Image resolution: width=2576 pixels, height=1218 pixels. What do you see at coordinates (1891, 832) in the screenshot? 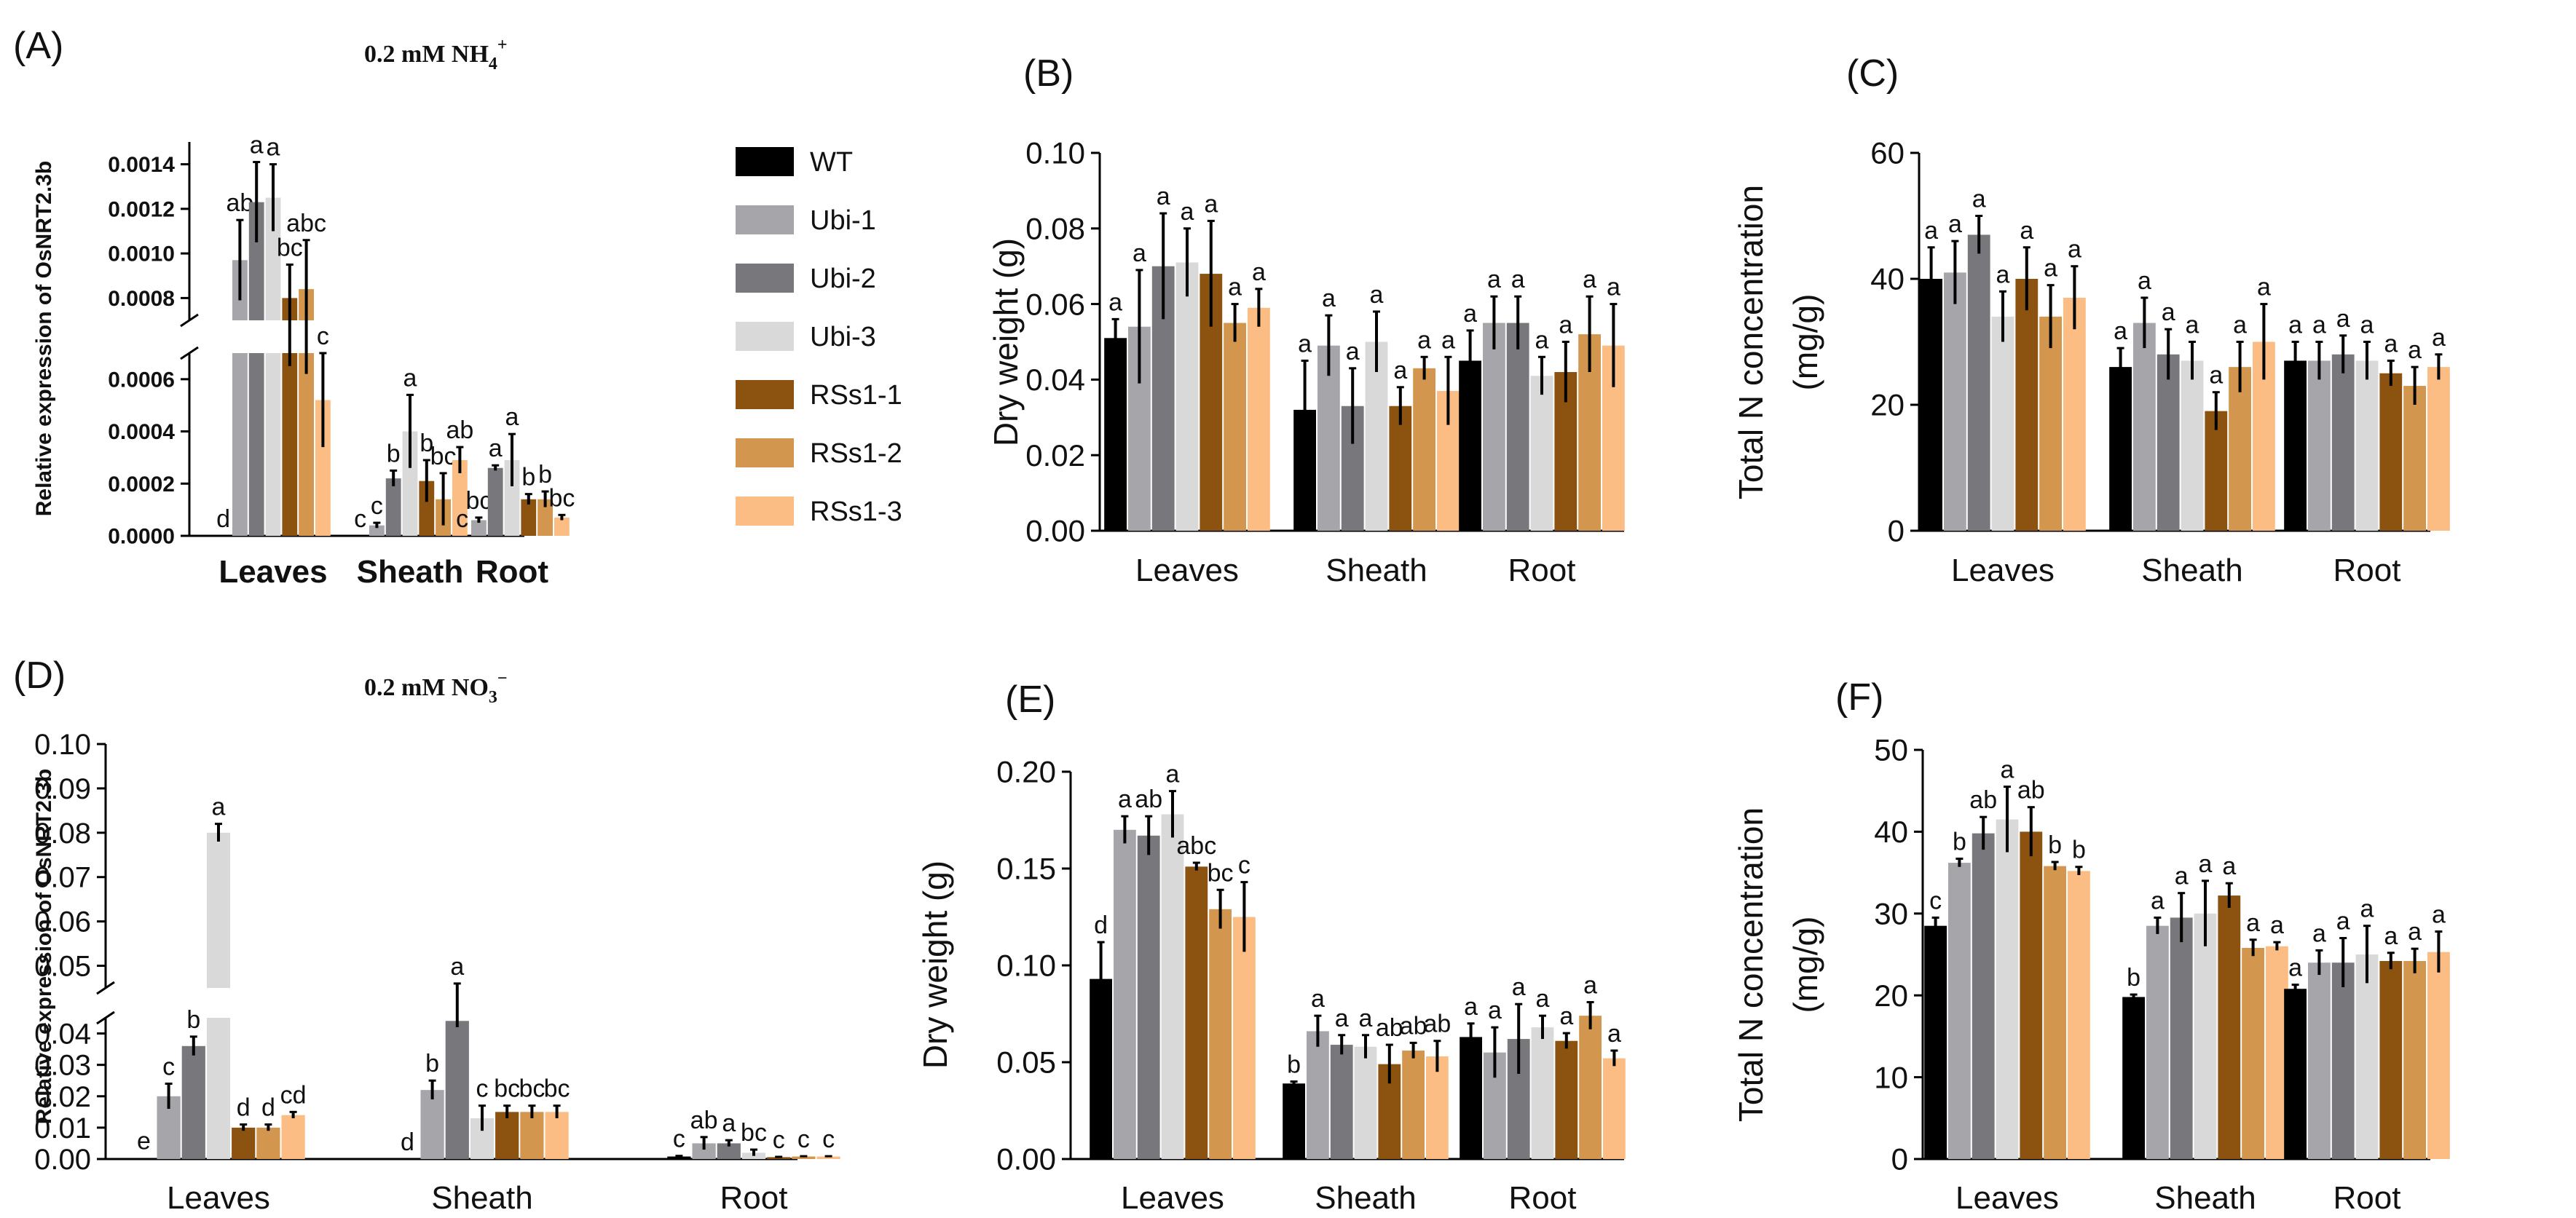
I see `y-tick-label: 40` at bounding box center [1891, 832].